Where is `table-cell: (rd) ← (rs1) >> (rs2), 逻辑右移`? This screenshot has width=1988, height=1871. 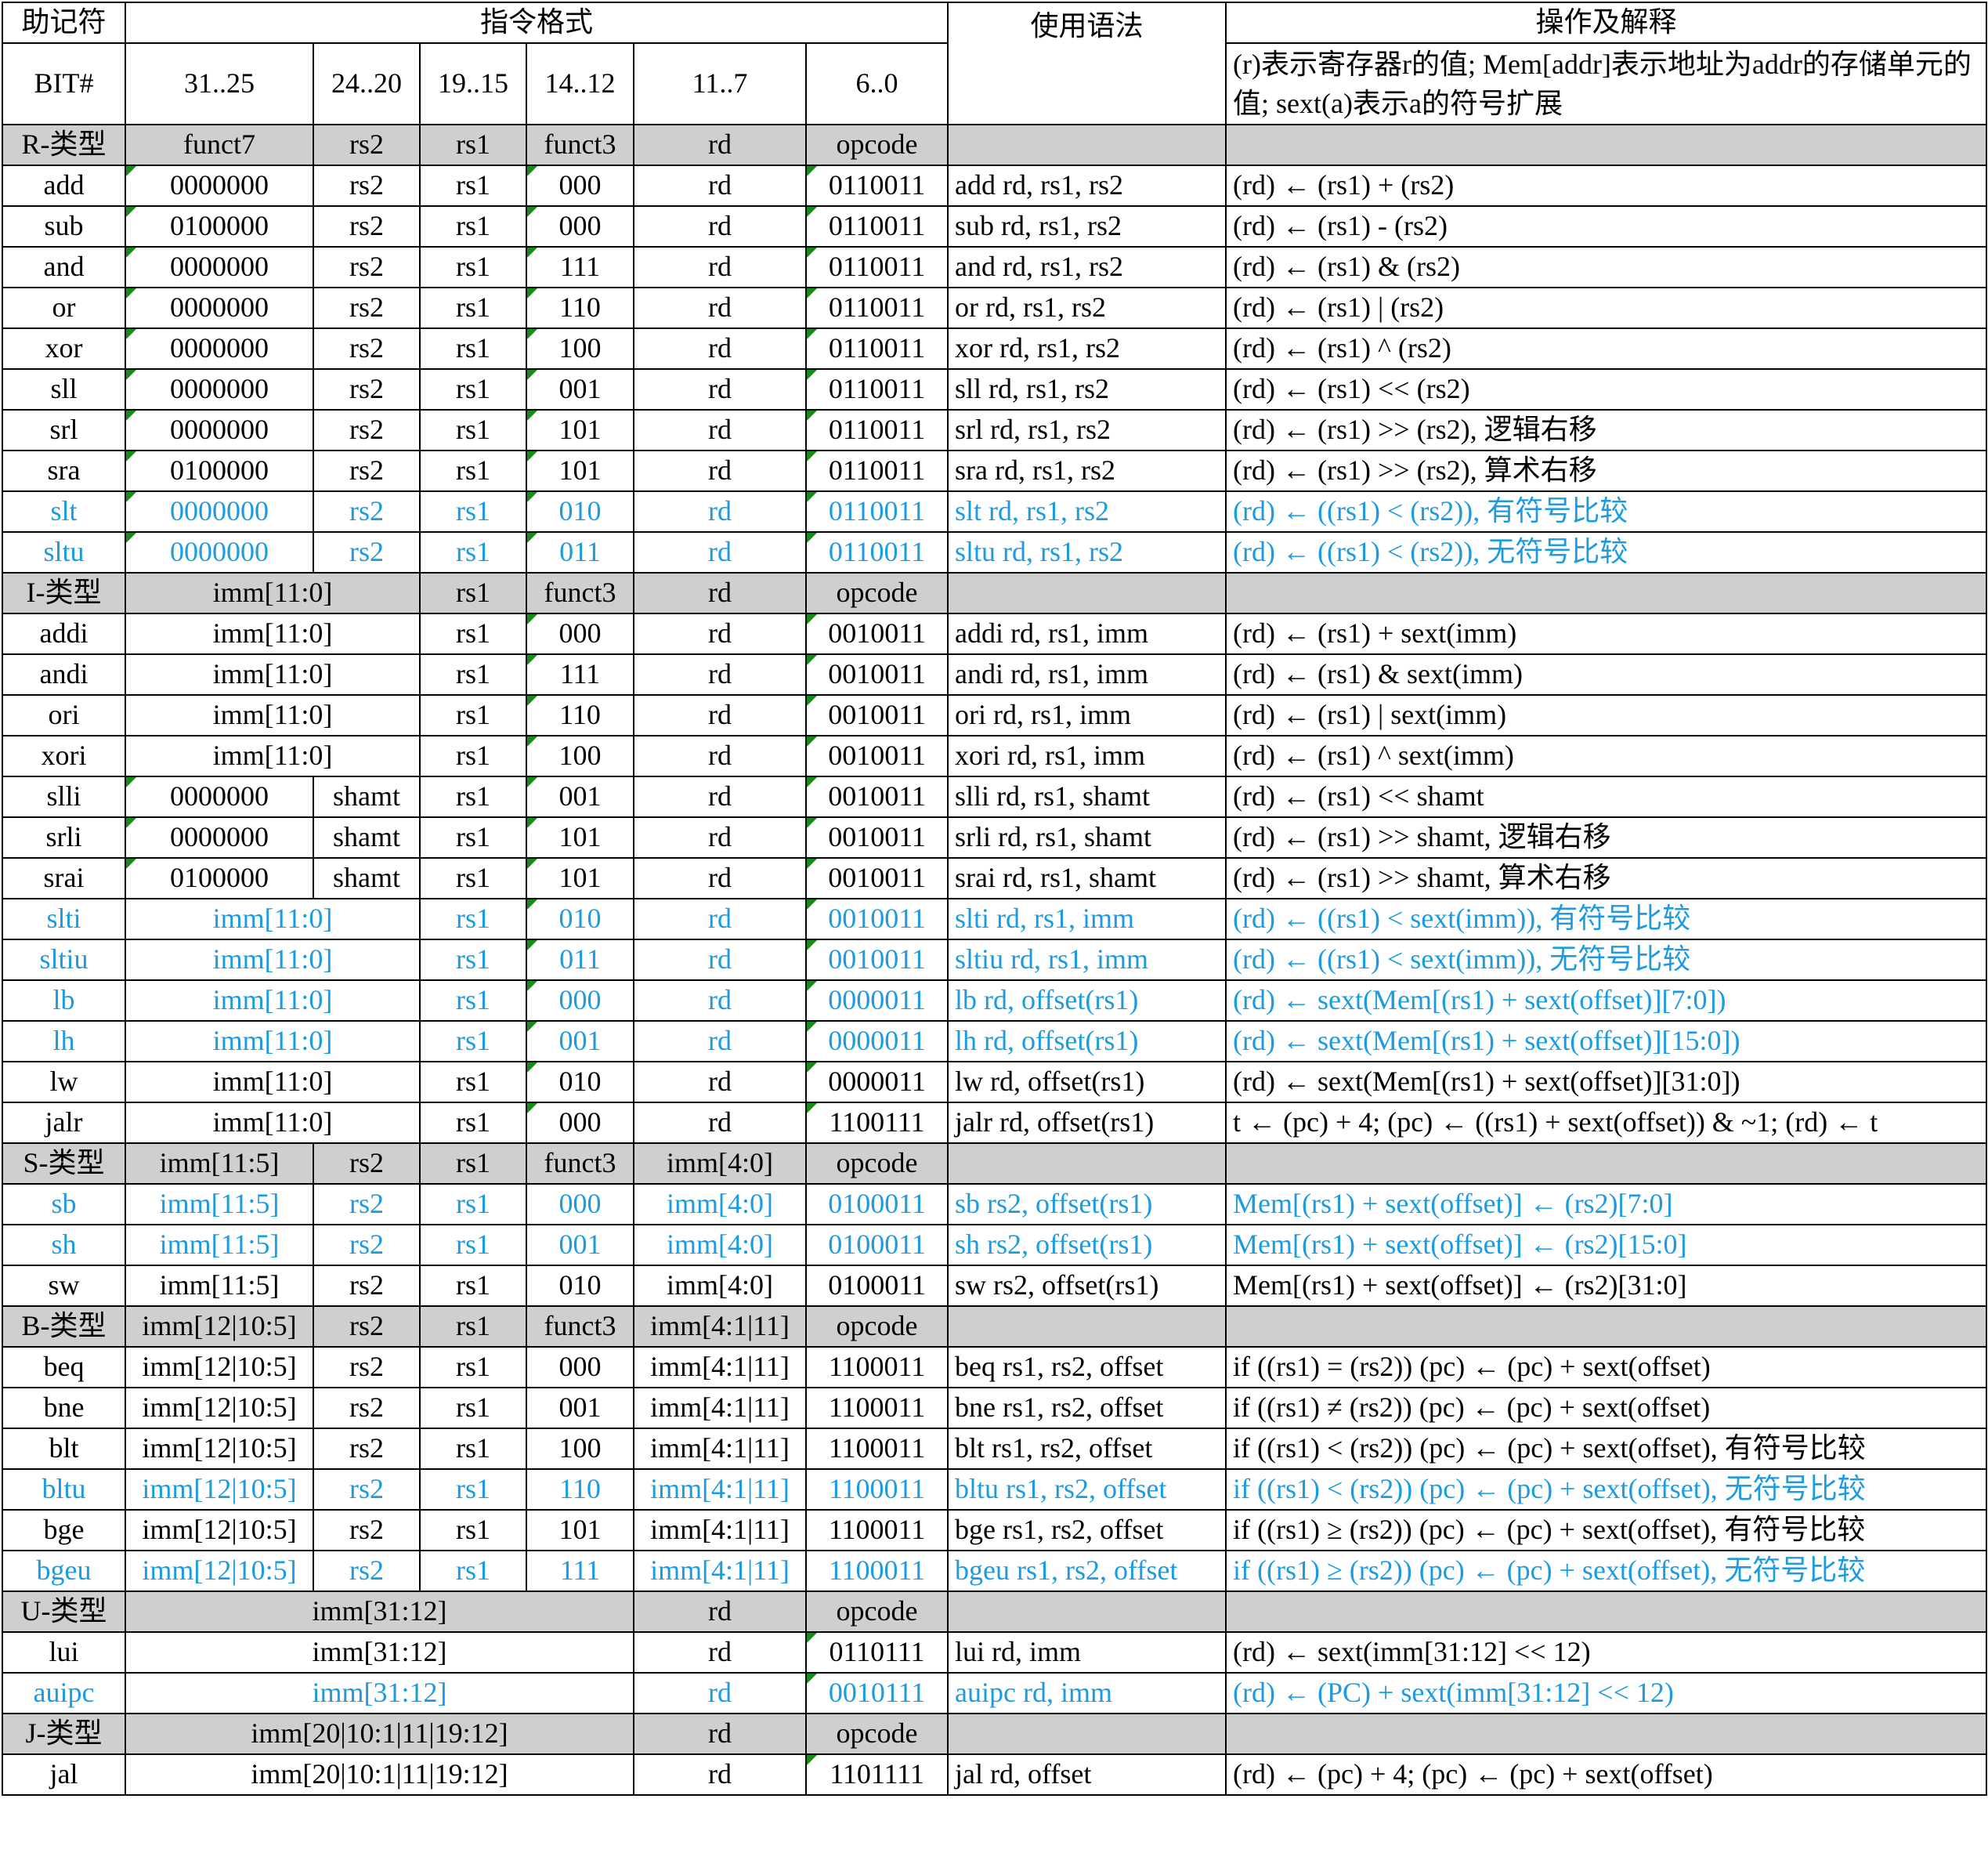 table-cell: (rd) ← (rs1) >> (rs2), 逻辑右移 is located at coordinates (1606, 430).